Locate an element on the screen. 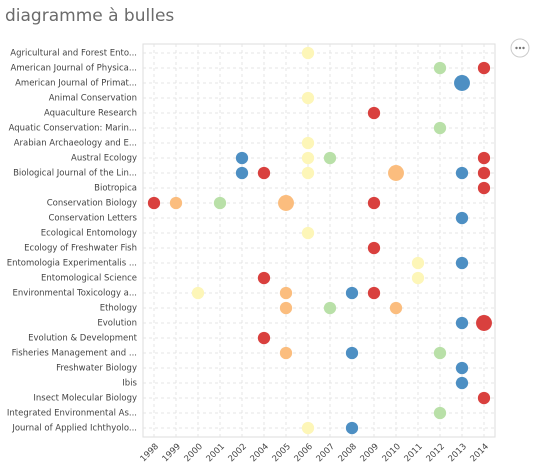 Image resolution: width=540 pixels, height=474 pixels. x-tick-label: 2014 is located at coordinates (480, 453).